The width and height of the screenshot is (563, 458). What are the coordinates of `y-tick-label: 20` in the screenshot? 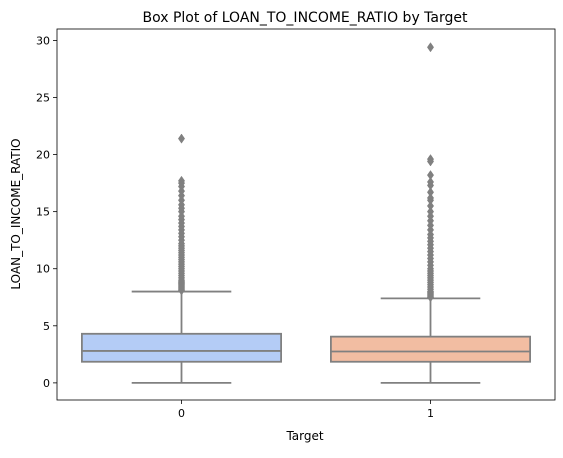 It's located at (43, 155).